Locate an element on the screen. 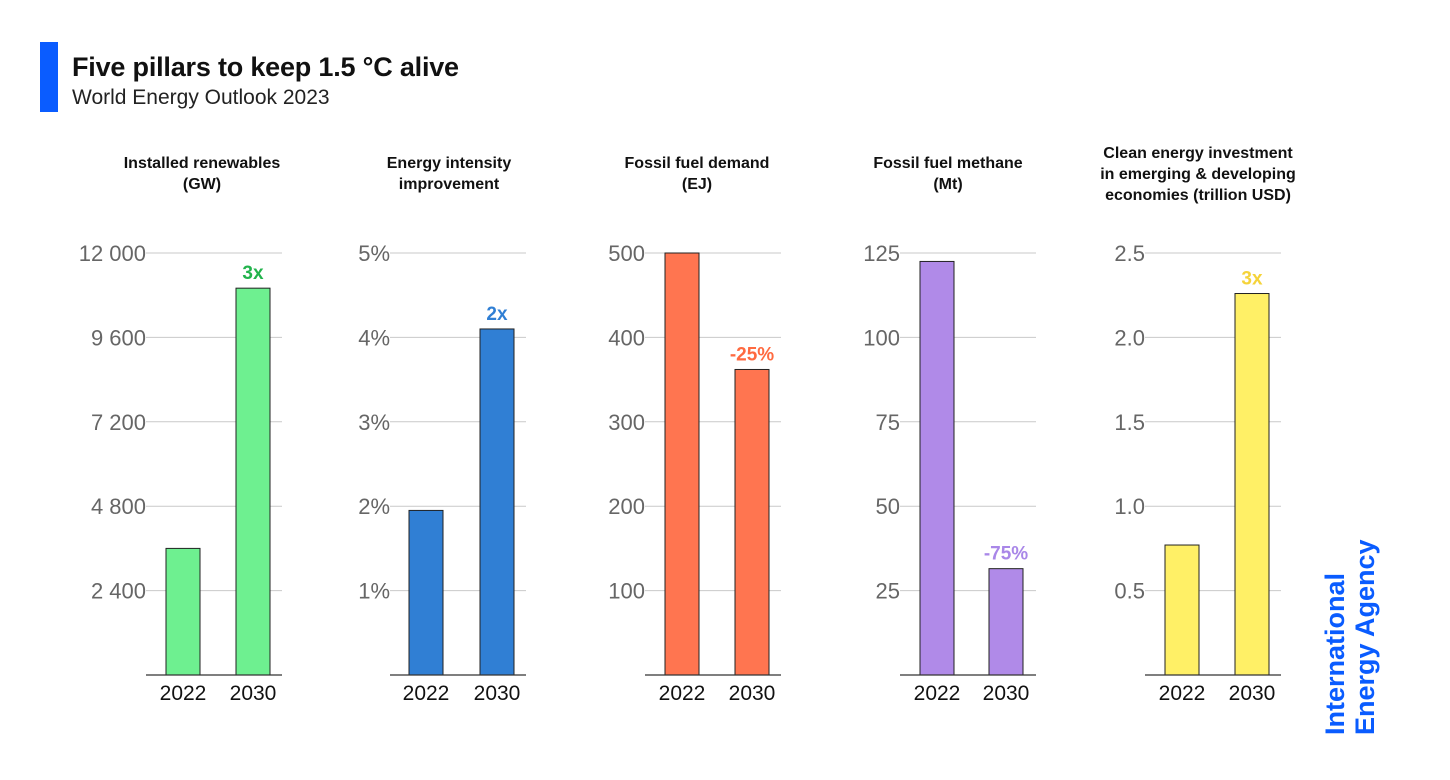 This screenshot has width=1450, height=780. y-tick-label: 25 is located at coordinates (888, 591).